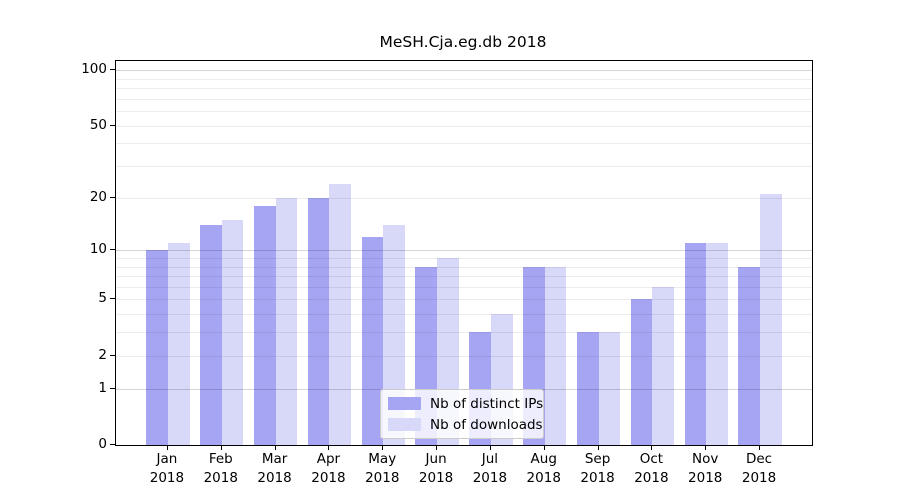 The width and height of the screenshot is (900, 500). What do you see at coordinates (663, 365) in the screenshot?
I see `bar-downloads-oct` at bounding box center [663, 365].